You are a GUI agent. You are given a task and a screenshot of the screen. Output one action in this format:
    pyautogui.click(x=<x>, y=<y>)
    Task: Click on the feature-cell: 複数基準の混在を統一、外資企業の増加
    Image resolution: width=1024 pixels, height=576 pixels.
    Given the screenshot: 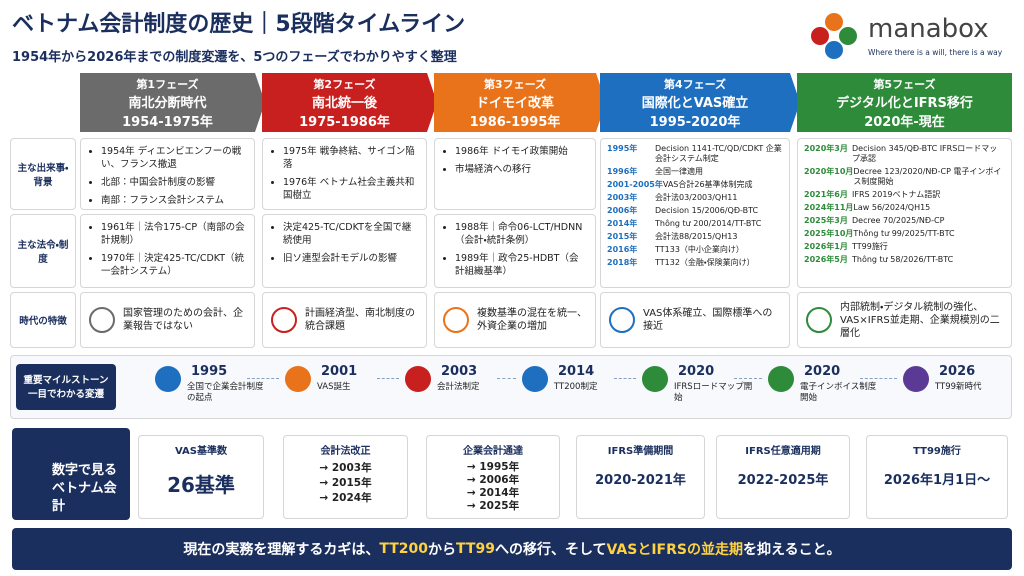 What is the action you would take?
    pyautogui.click(x=515, y=320)
    